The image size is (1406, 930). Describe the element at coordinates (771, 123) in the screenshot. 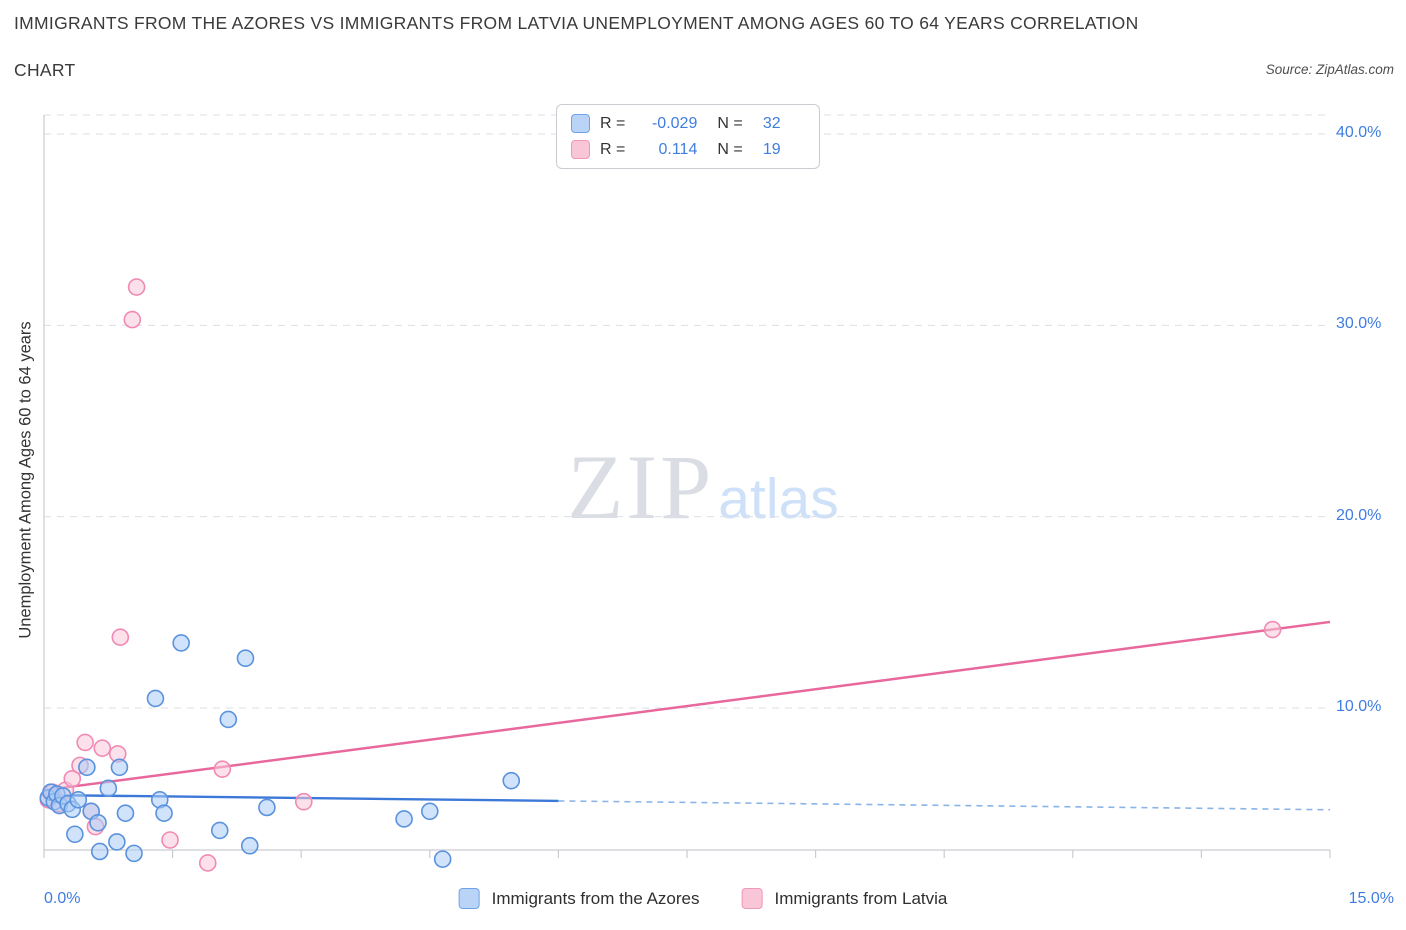

I see `azores-n-value: 32` at that location.